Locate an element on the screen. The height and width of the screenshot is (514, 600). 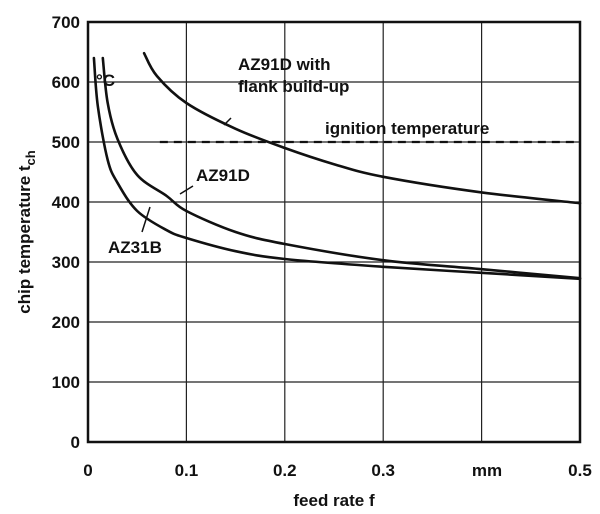
y-axis-title: chip temperature tch is located at coordinates (26, 232).